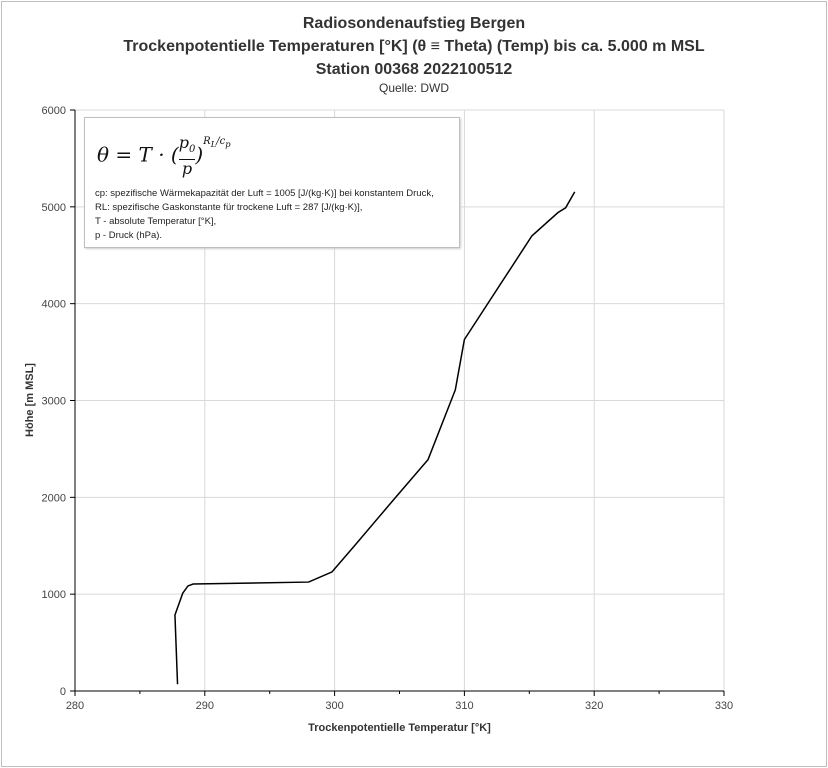 The image size is (828, 768). Describe the element at coordinates (414, 69) in the screenshot. I see `chart-title-line-3: Station 00368 2022100512` at that location.